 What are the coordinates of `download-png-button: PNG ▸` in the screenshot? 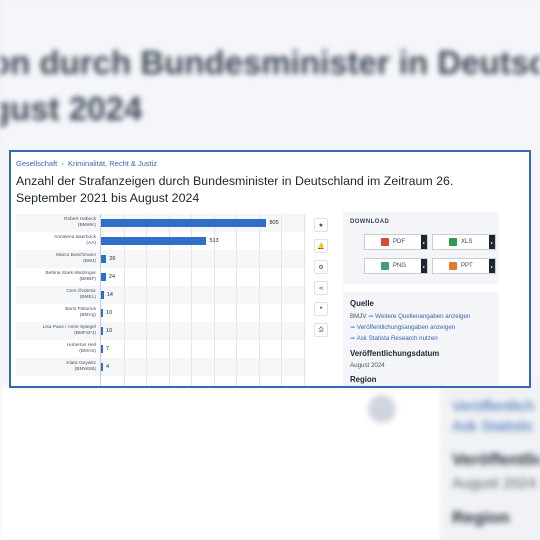 It's located at (396, 266).